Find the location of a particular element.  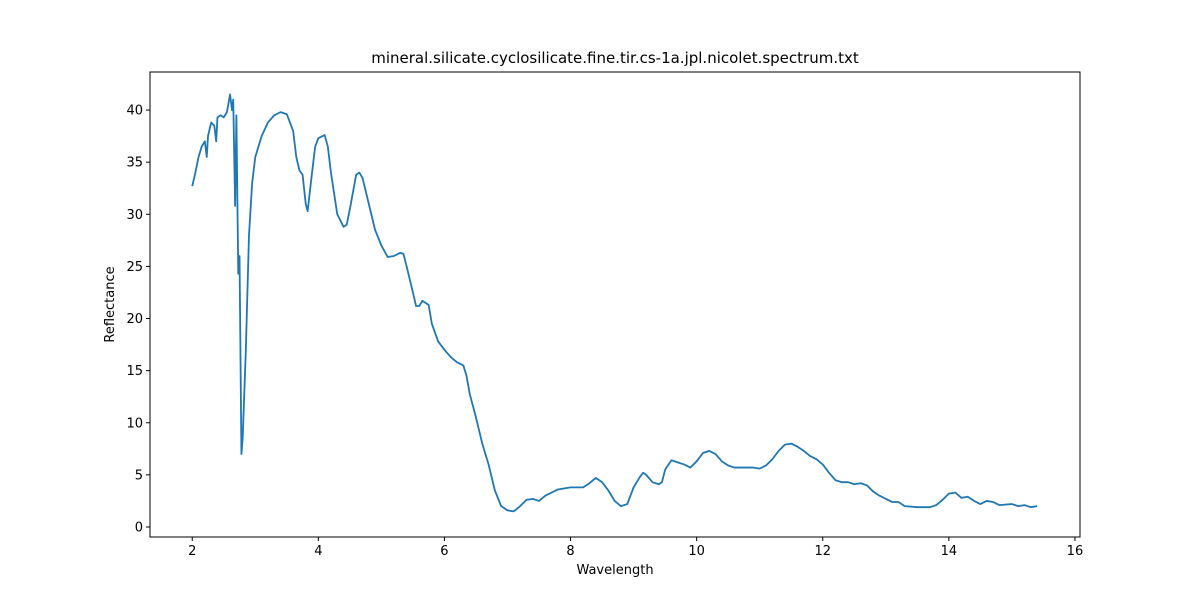

y-tick-label: 40 is located at coordinates (134, 111).